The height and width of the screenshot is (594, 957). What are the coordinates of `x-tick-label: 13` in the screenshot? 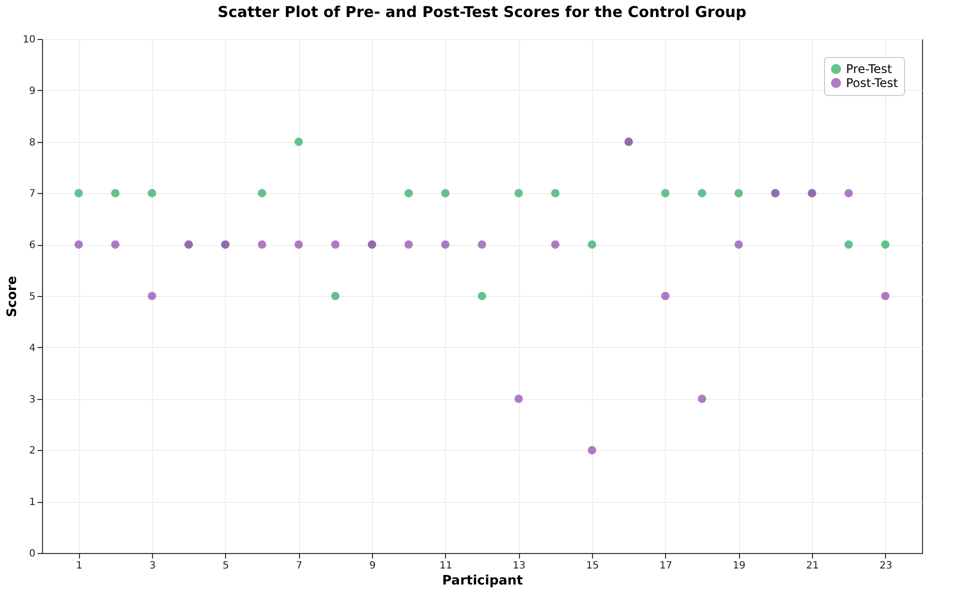 It's located at (519, 566).